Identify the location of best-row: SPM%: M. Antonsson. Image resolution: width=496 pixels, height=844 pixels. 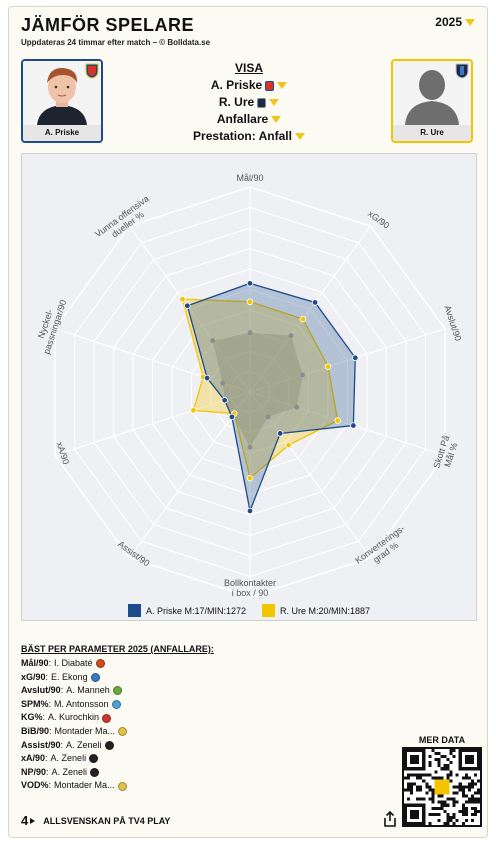
(171, 705).